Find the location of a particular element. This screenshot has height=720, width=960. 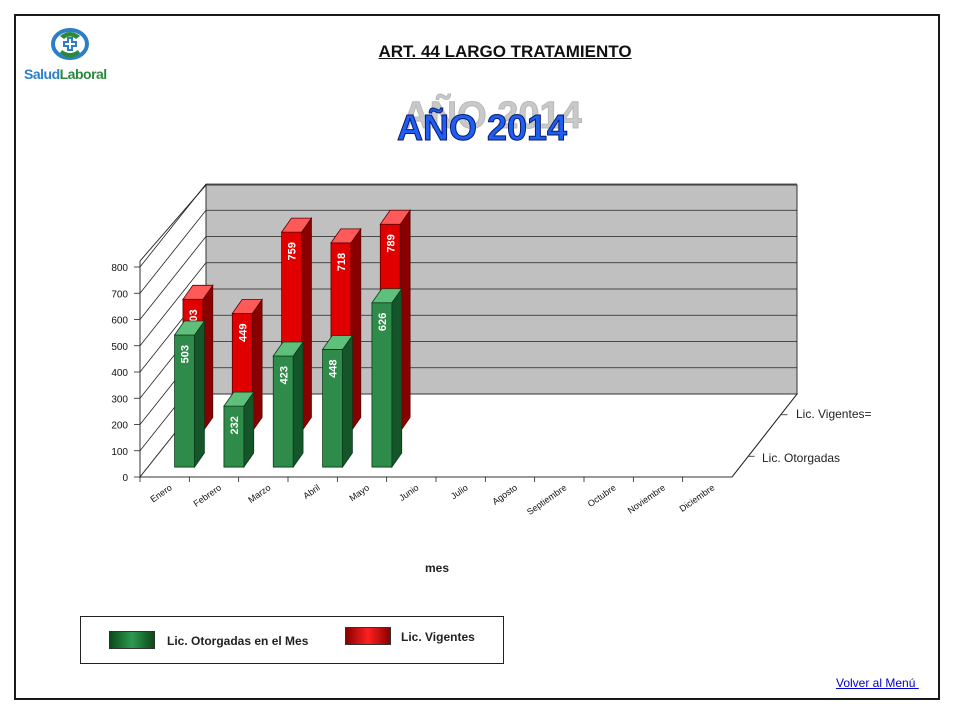

year-banner-text: AÑO 2014 is located at coordinates (482, 127).